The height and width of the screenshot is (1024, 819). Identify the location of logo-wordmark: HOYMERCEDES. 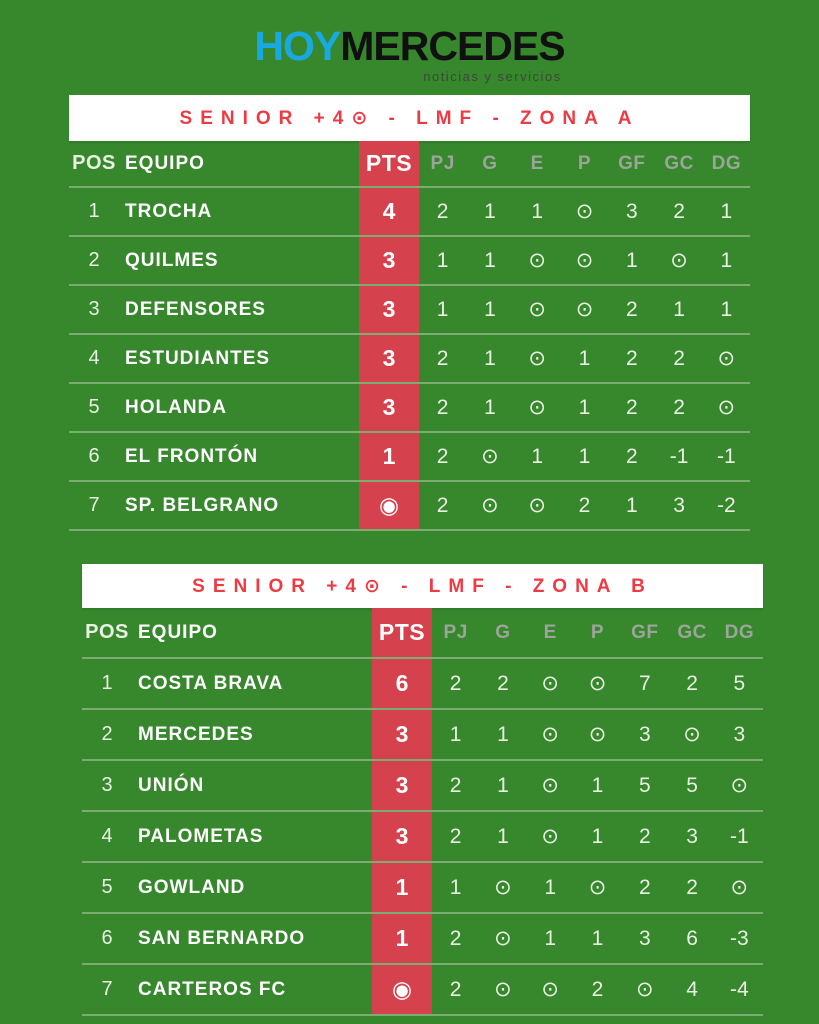
(409, 46).